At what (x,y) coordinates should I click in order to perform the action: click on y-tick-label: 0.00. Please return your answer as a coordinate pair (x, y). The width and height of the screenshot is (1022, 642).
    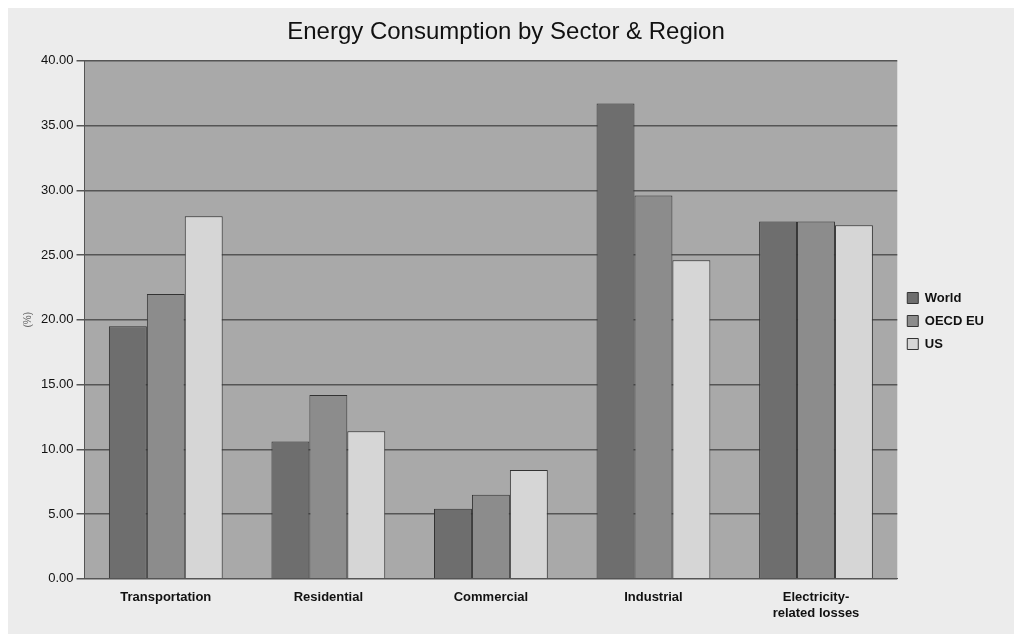
    Looking at the image, I should click on (61, 578).